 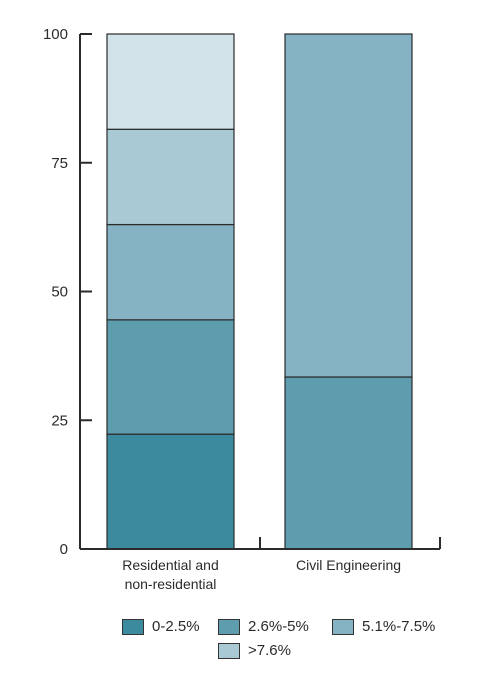 What do you see at coordinates (348, 565) in the screenshot?
I see `x-category-label-1-0: Civil Engineering` at bounding box center [348, 565].